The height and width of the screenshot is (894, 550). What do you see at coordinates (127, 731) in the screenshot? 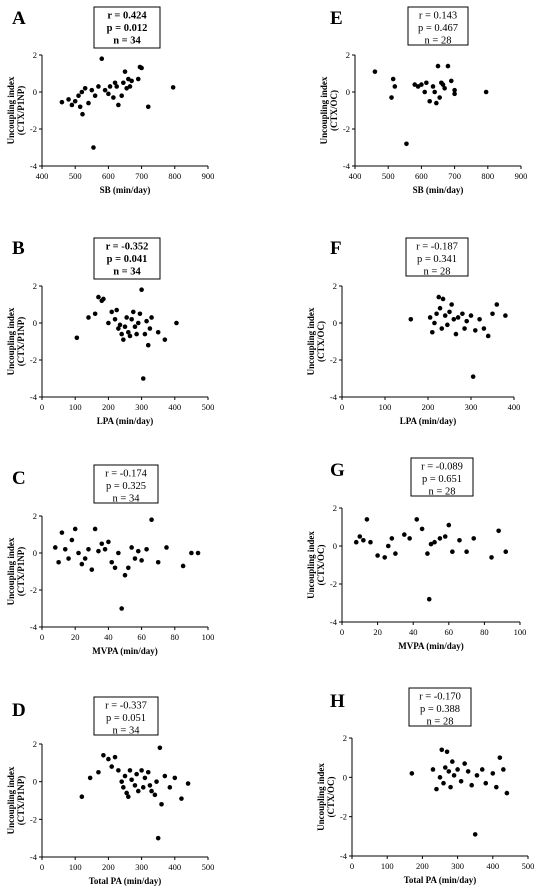
I see `stats-line: n = 34` at bounding box center [127, 731].